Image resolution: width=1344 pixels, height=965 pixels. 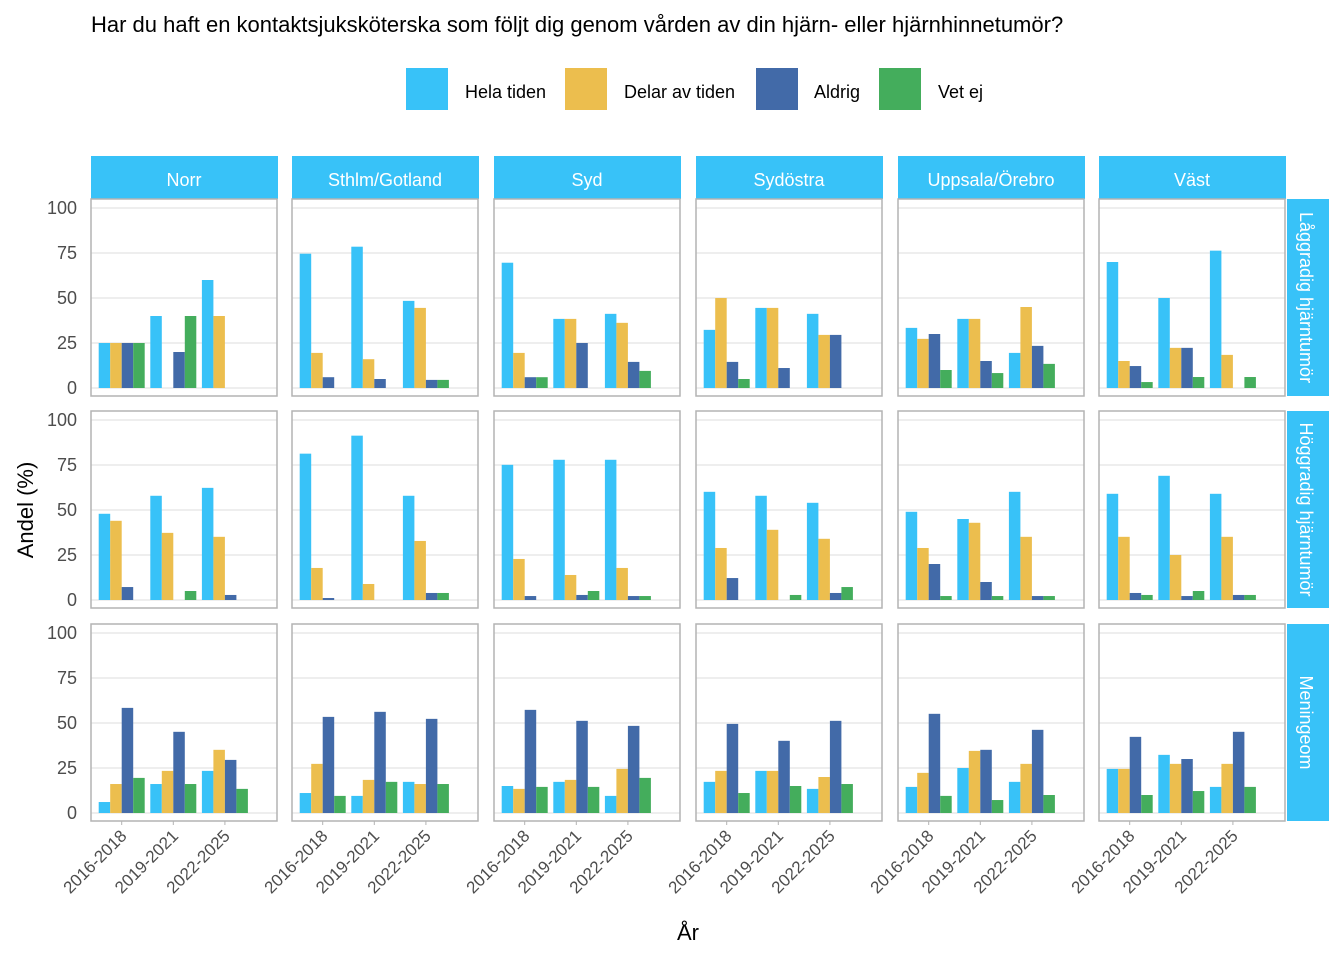 What do you see at coordinates (679, 92) in the screenshot?
I see `legend-label: Delar av tiden` at bounding box center [679, 92].